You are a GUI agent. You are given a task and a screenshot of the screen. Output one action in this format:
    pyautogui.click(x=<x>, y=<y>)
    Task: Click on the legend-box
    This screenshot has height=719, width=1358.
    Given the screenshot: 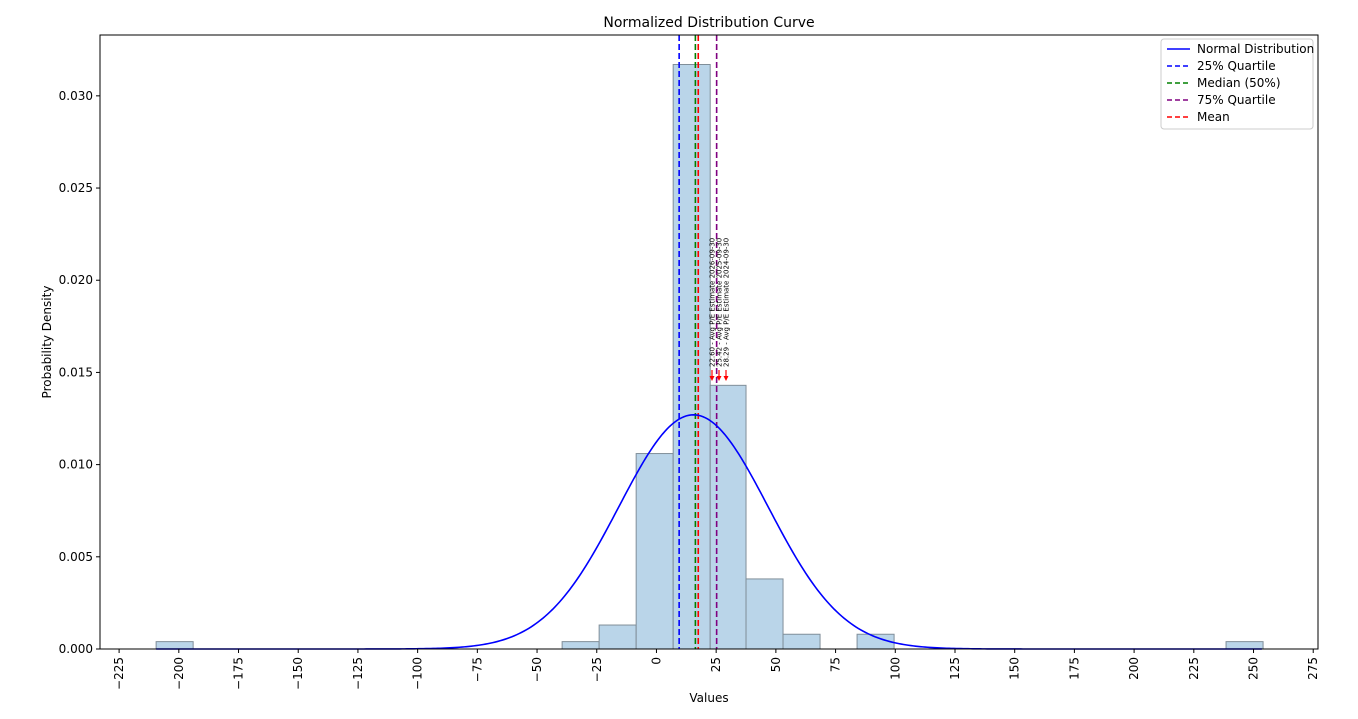 What is the action you would take?
    pyautogui.click(x=1237, y=84)
    